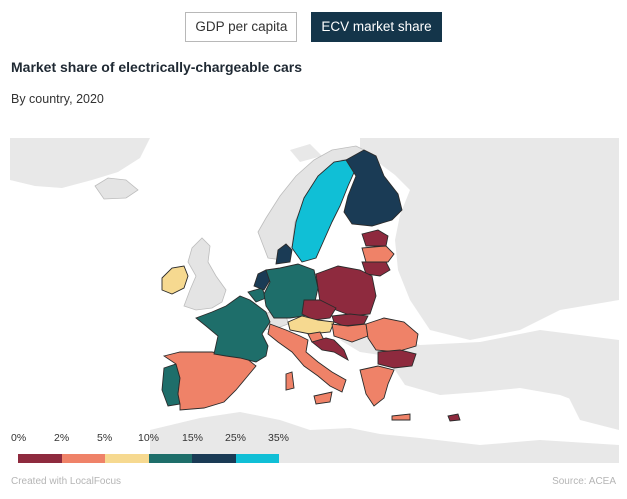 Image resolution: width=627 pixels, height=499 pixels. I want to click on country-sweden, so click(324, 211).